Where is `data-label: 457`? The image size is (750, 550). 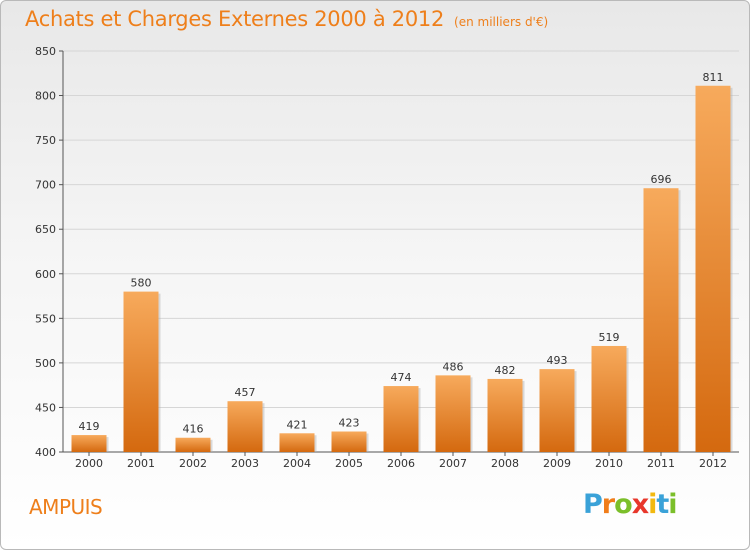 data-label: 457 is located at coordinates (245, 392).